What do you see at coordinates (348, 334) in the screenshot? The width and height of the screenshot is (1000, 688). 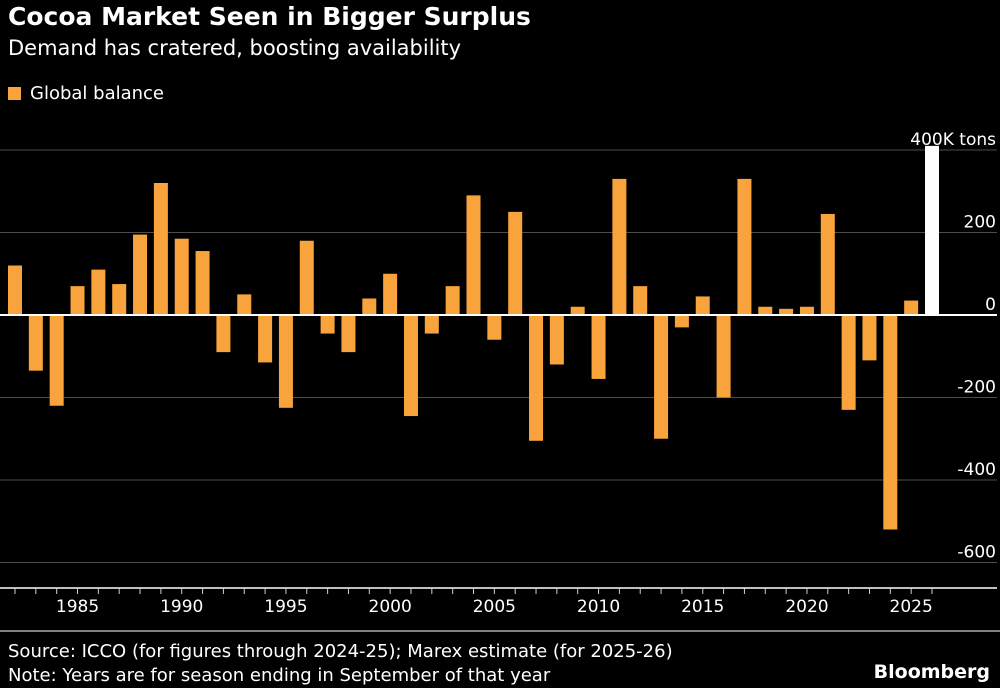 I see `bar-1998` at bounding box center [348, 334].